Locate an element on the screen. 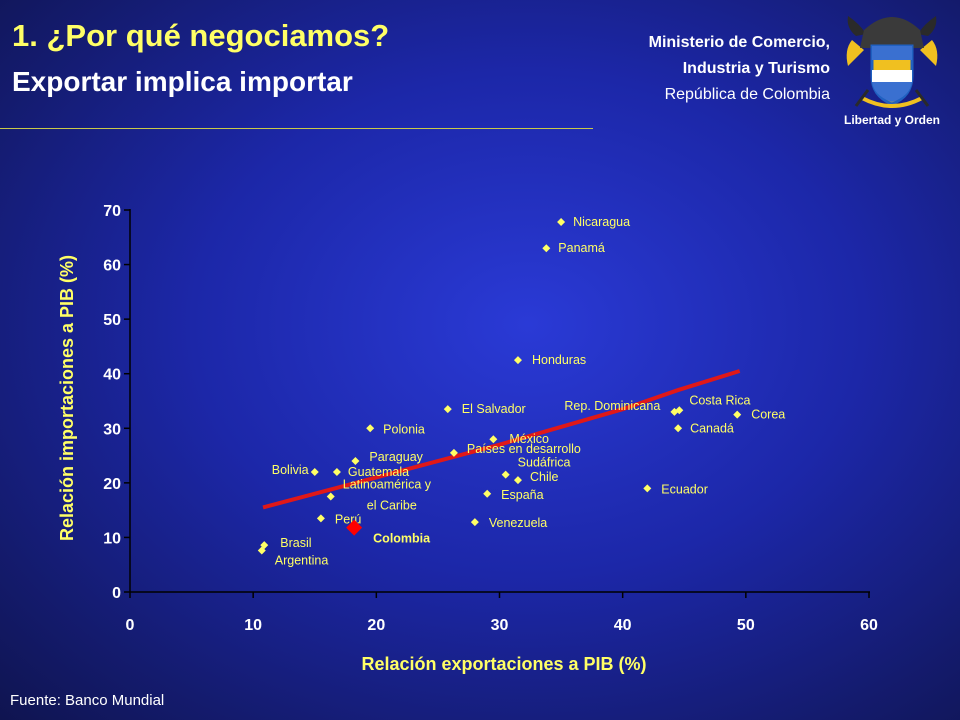 The height and width of the screenshot is (720, 960). y-tick-label: 60 is located at coordinates (112, 266).